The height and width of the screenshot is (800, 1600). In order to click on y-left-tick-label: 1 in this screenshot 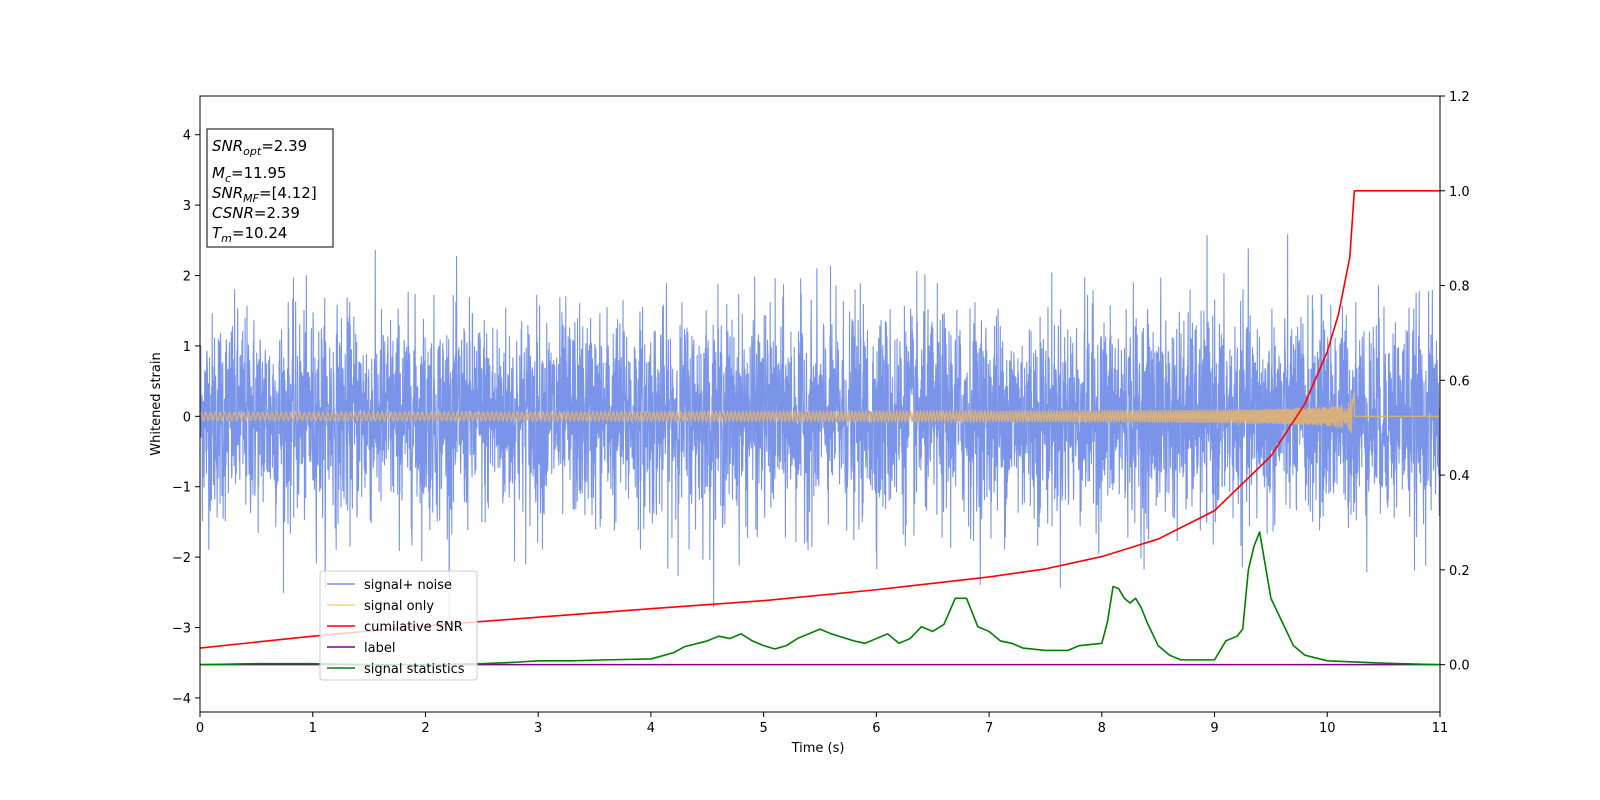, I will do `click(187, 347)`.